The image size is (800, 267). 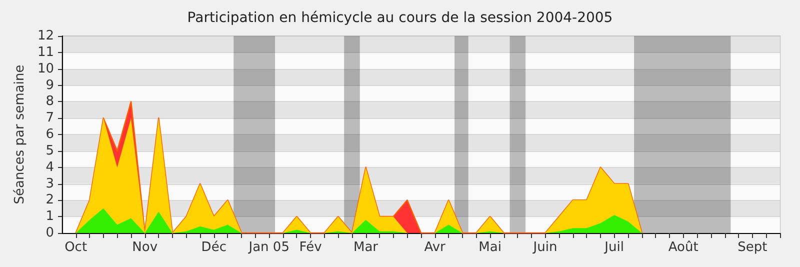 What do you see at coordinates (490, 247) in the screenshot?
I see `x-tick-label: Mai` at bounding box center [490, 247].